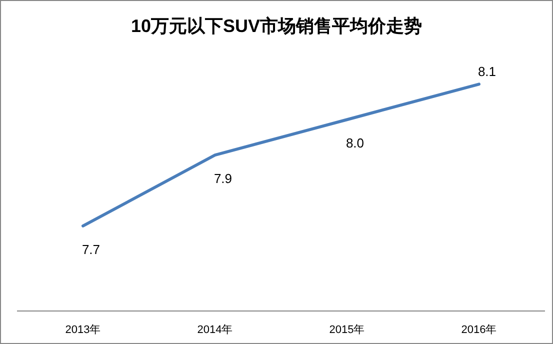 This screenshot has width=553, height=344. What do you see at coordinates (91, 249) in the screenshot?
I see `data-label: 7.7` at bounding box center [91, 249].